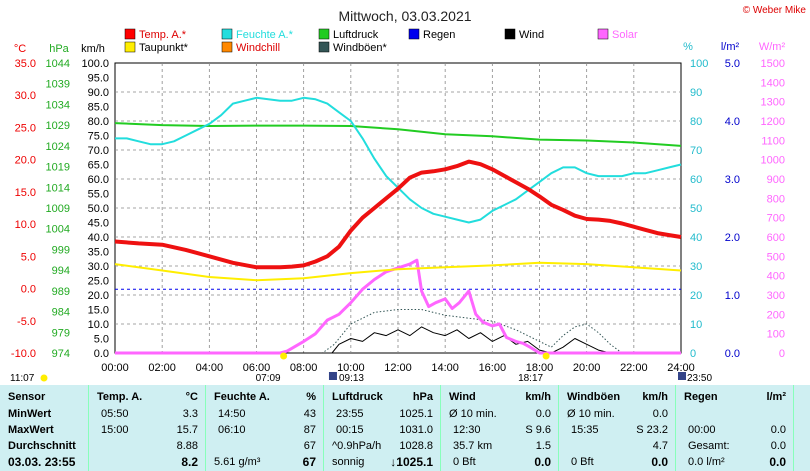  I want to click on wind-tick: 35.0, so click(98, 253).